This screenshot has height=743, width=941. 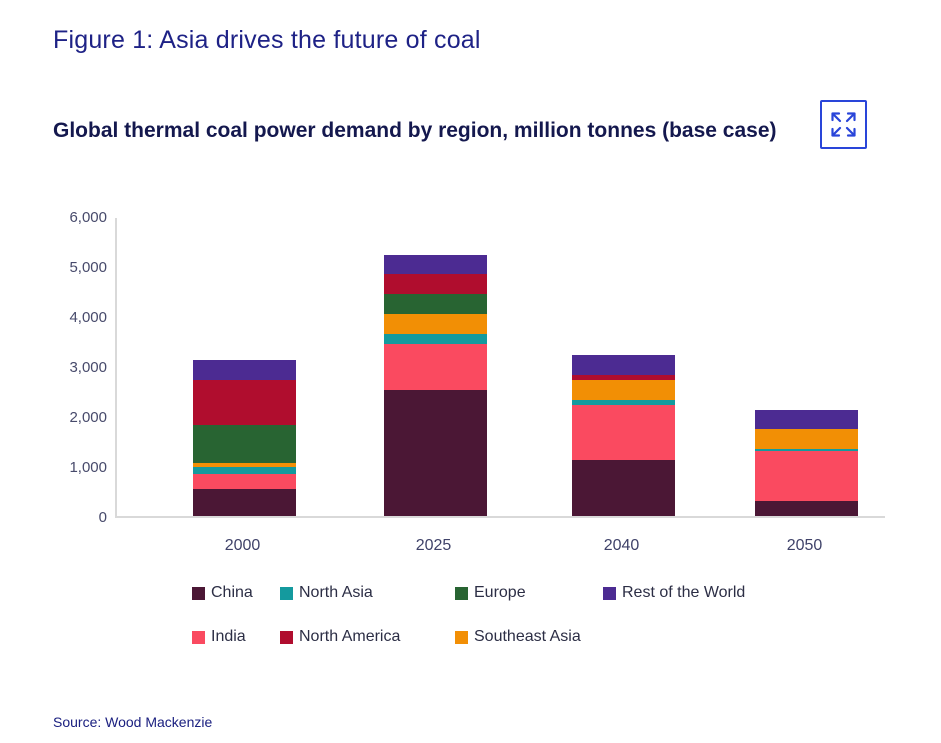 What do you see at coordinates (806, 439) in the screenshot?
I see `bar-segment-southeast-asia-2050` at bounding box center [806, 439].